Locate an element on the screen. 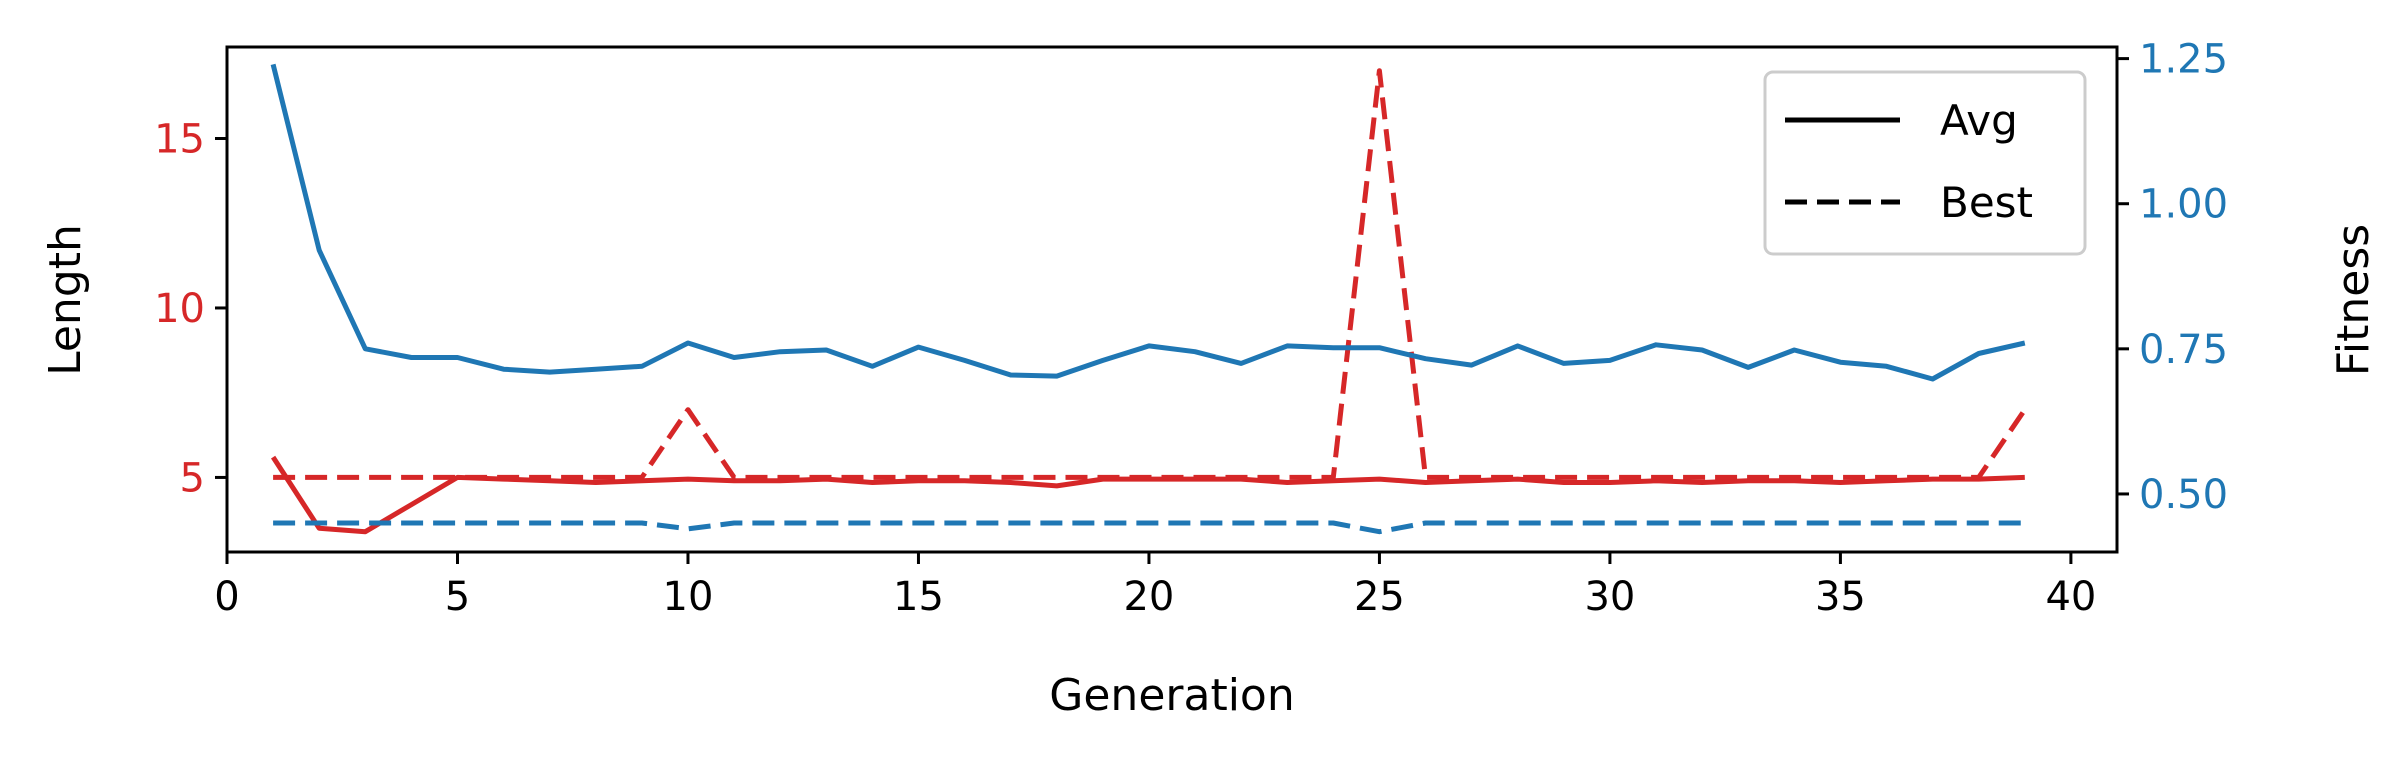  y-left-tick-label: 10 is located at coordinates (179, 309).